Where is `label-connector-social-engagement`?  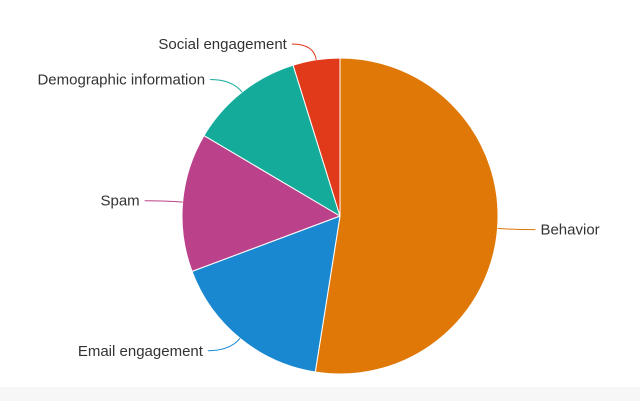
label-connector-social-engagement is located at coordinates (304, 51).